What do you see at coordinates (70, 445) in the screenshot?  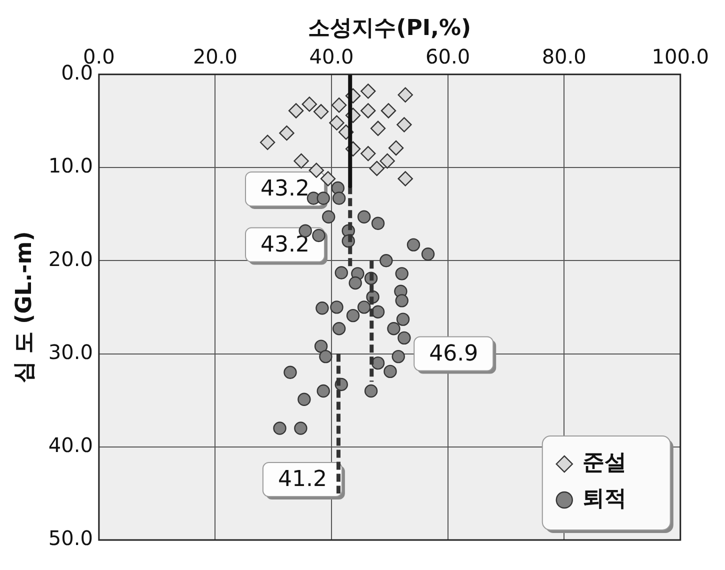 I see `y-tick-label: 40.0` at bounding box center [70, 445].